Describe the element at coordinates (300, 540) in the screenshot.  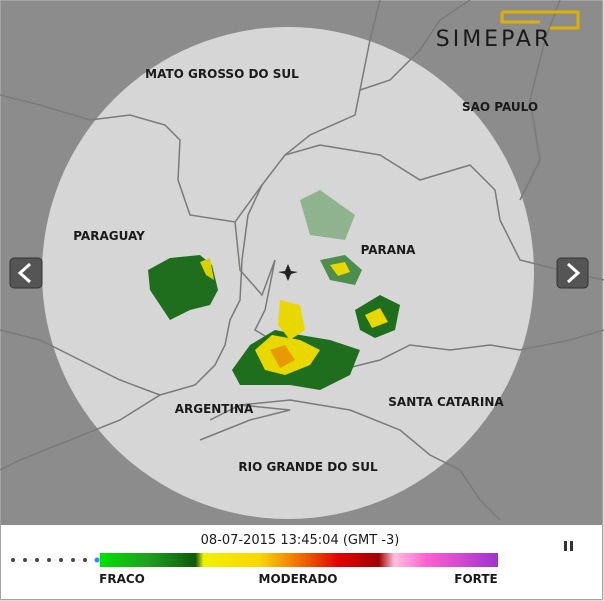
I see `timestamp: 08-07-2015 13:45:04 (GMT -3)` at that location.